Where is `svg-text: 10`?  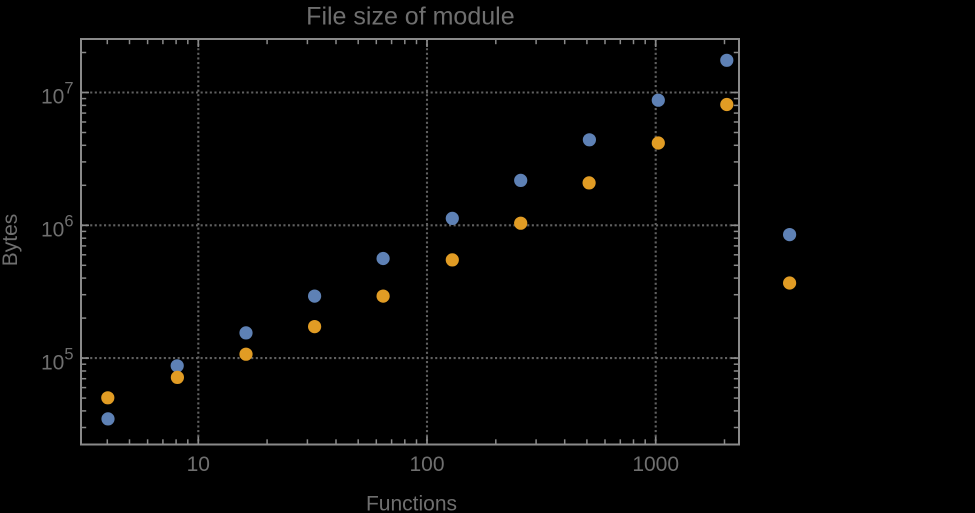 svg-text: 10 is located at coordinates (198, 464).